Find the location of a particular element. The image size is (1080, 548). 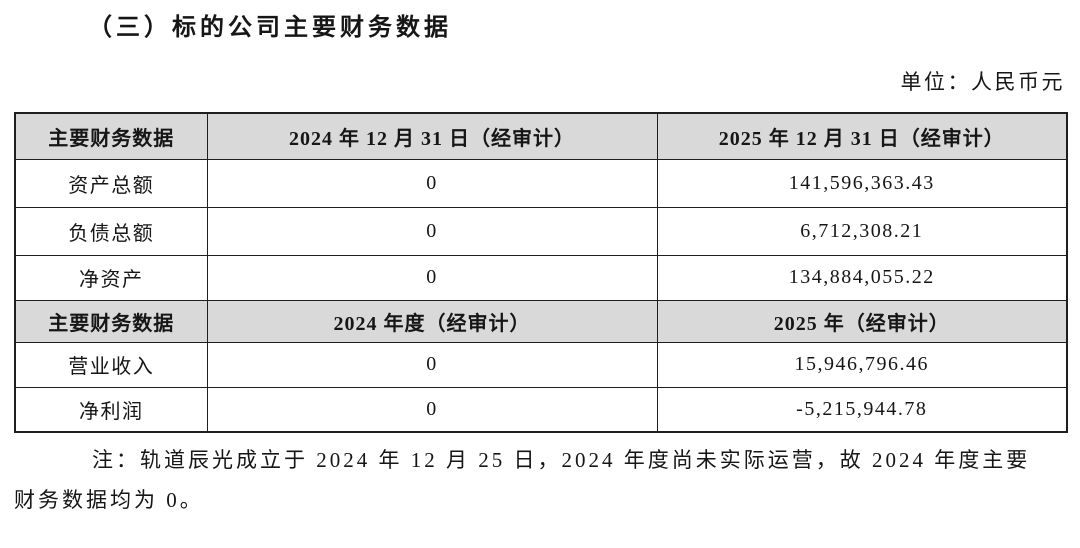

section-title: （三）标的公司主要财务数据 is located at coordinates (270, 28).